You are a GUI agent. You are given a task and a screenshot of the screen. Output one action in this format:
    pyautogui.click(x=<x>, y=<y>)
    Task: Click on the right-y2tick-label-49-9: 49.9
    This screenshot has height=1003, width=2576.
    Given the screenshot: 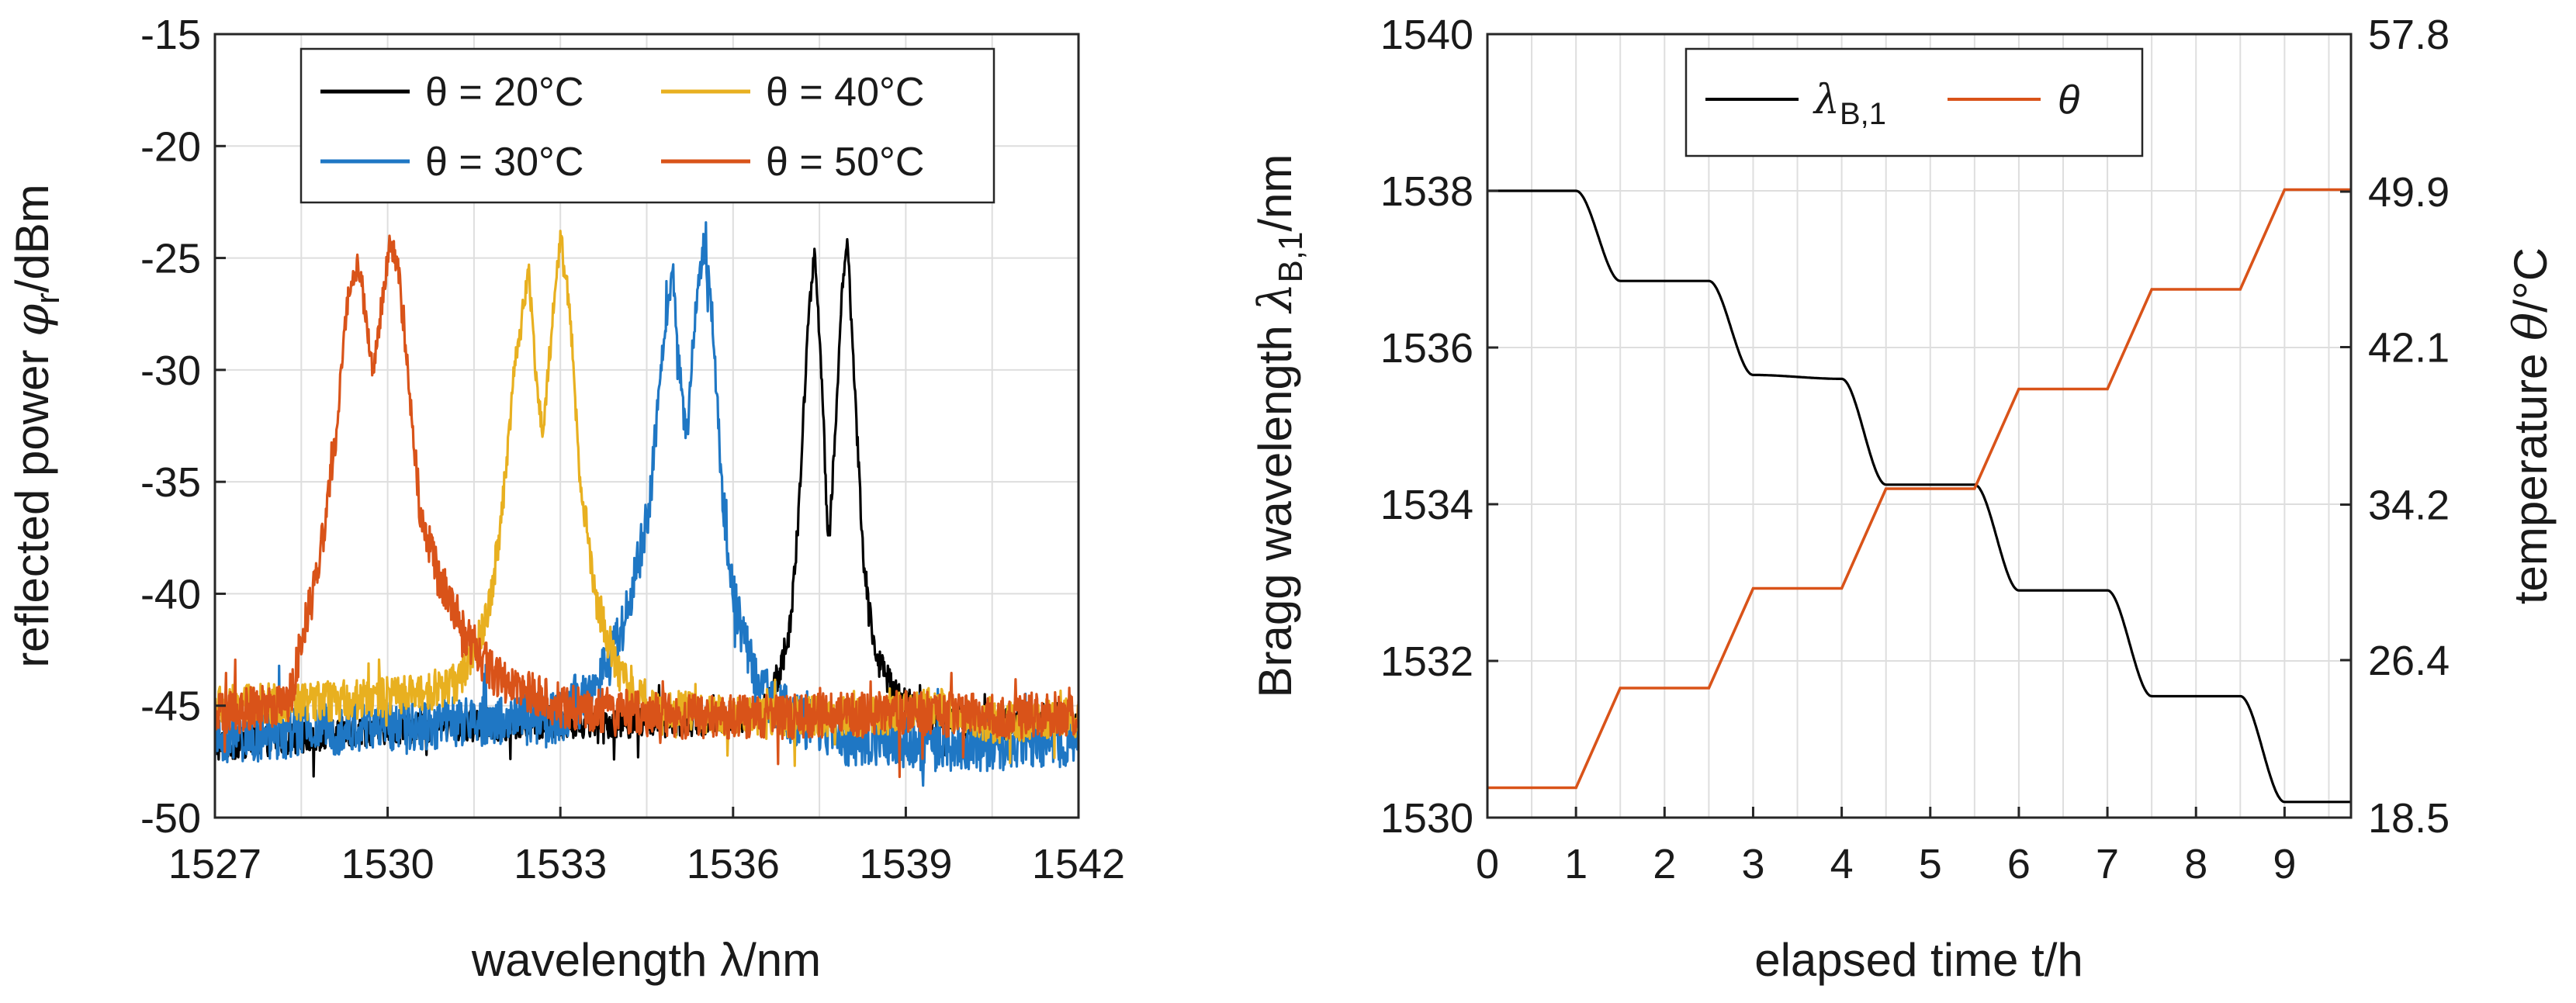 What is the action you would take?
    pyautogui.click(x=2409, y=192)
    